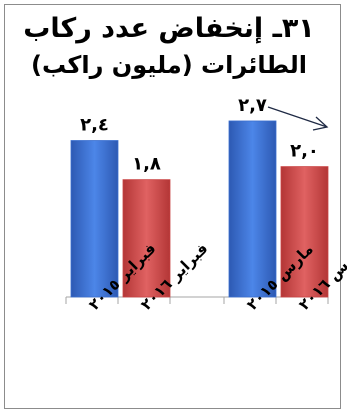  Describe the element at coordinates (94, 125) in the screenshot. I see `bar-value-label: ٢,٤` at that location.